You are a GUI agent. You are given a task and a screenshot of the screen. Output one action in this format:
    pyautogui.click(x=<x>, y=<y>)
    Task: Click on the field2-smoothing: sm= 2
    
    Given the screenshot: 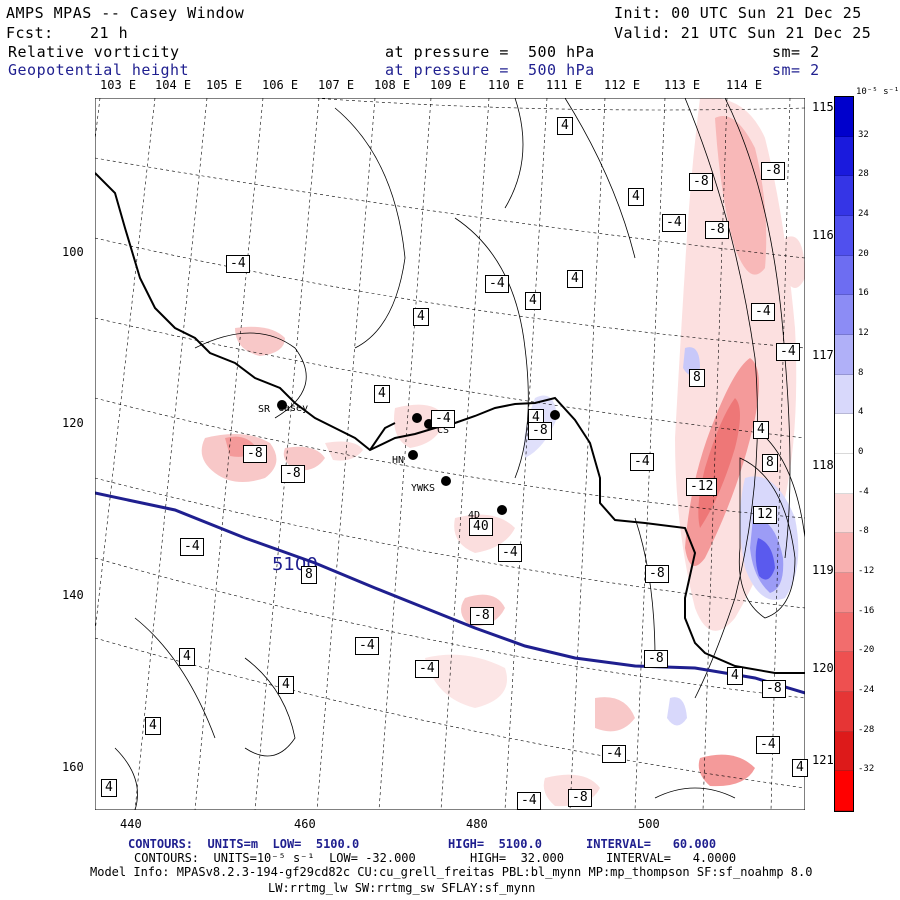 What is the action you would take?
    pyautogui.click(x=796, y=70)
    